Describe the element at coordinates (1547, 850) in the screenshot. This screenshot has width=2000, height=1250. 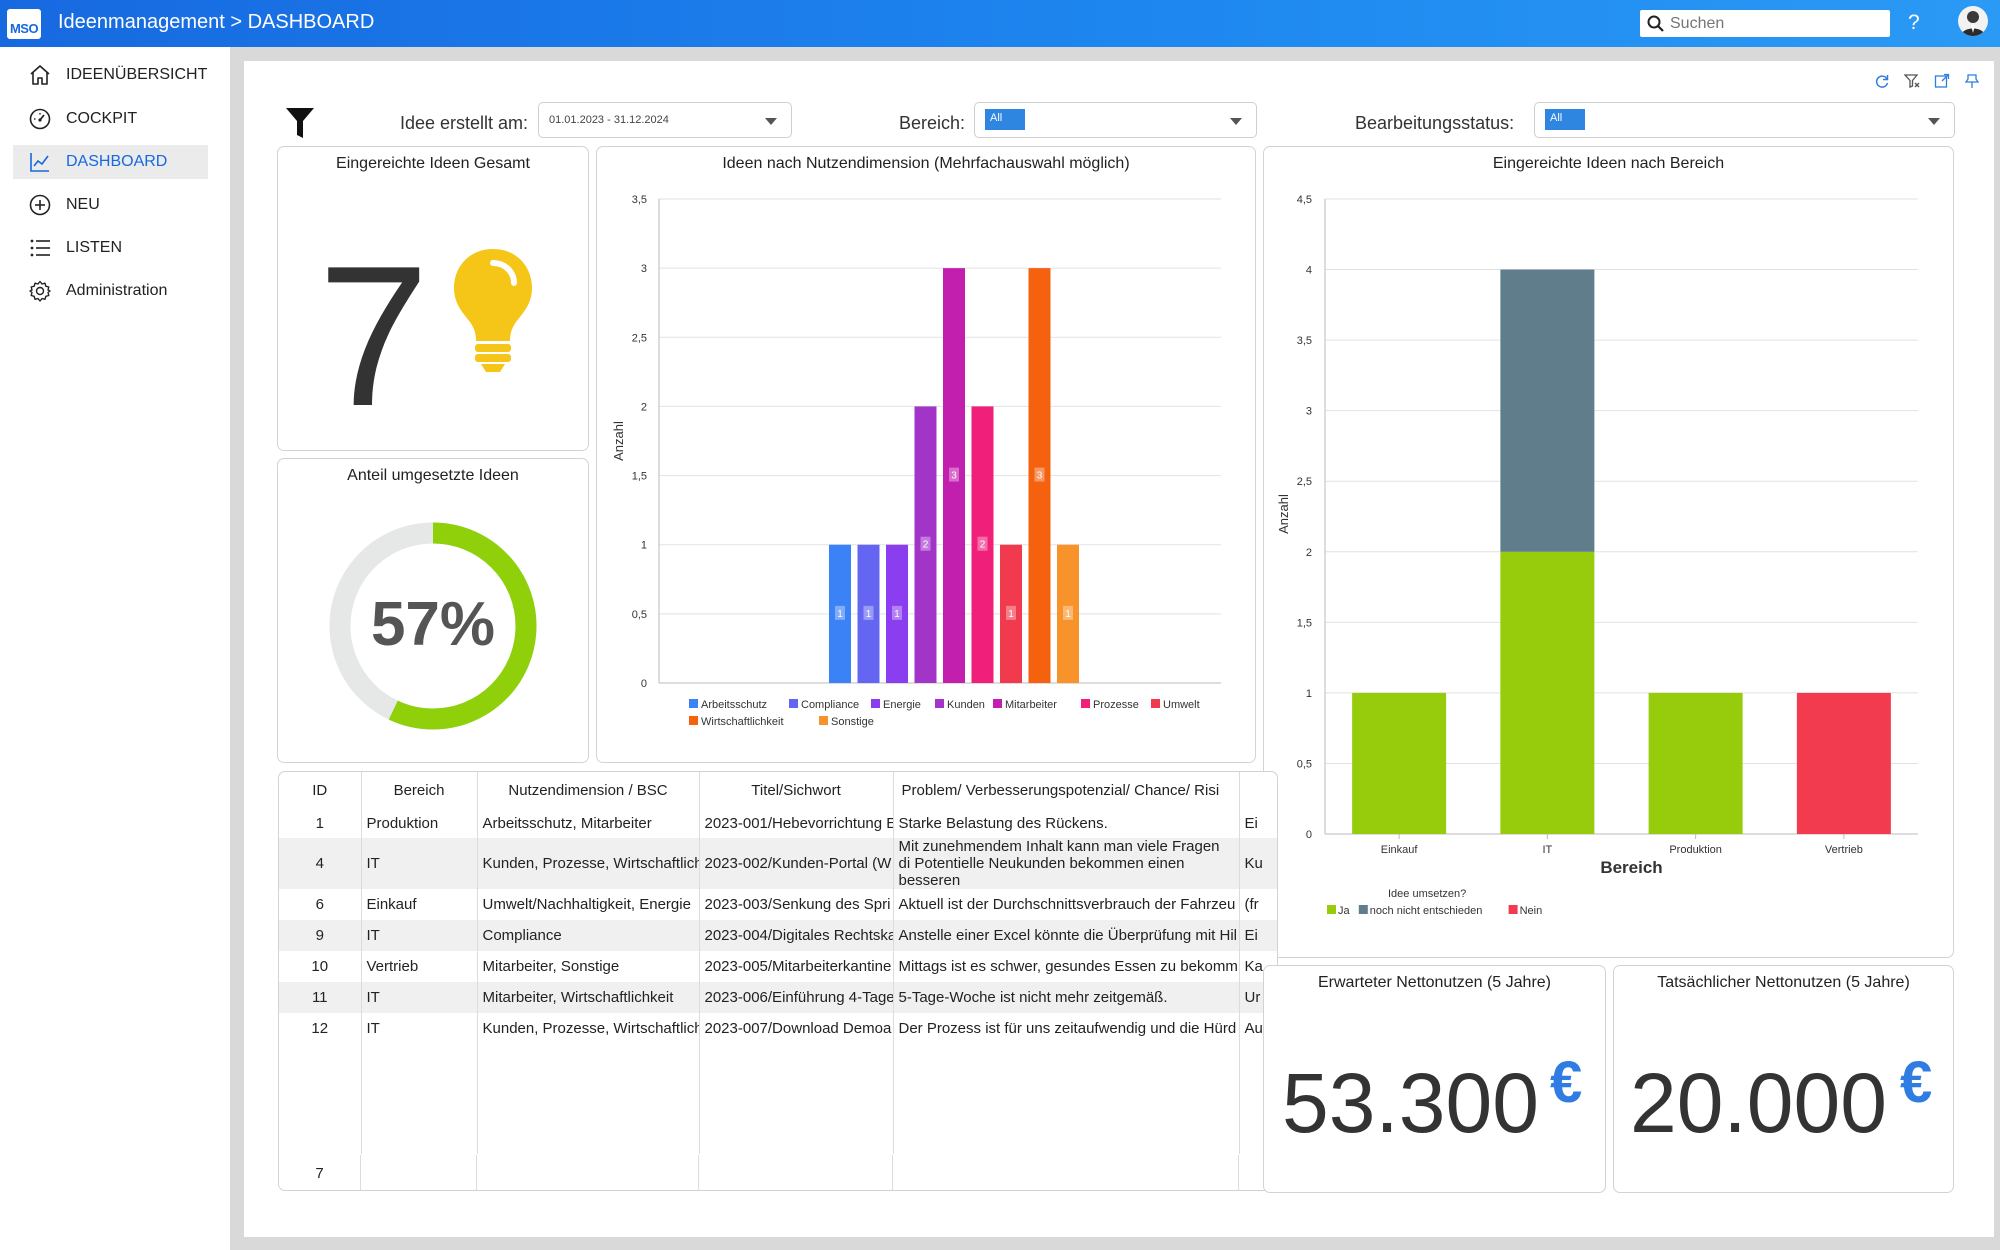
I see `x-tick-label: IT` at that location.